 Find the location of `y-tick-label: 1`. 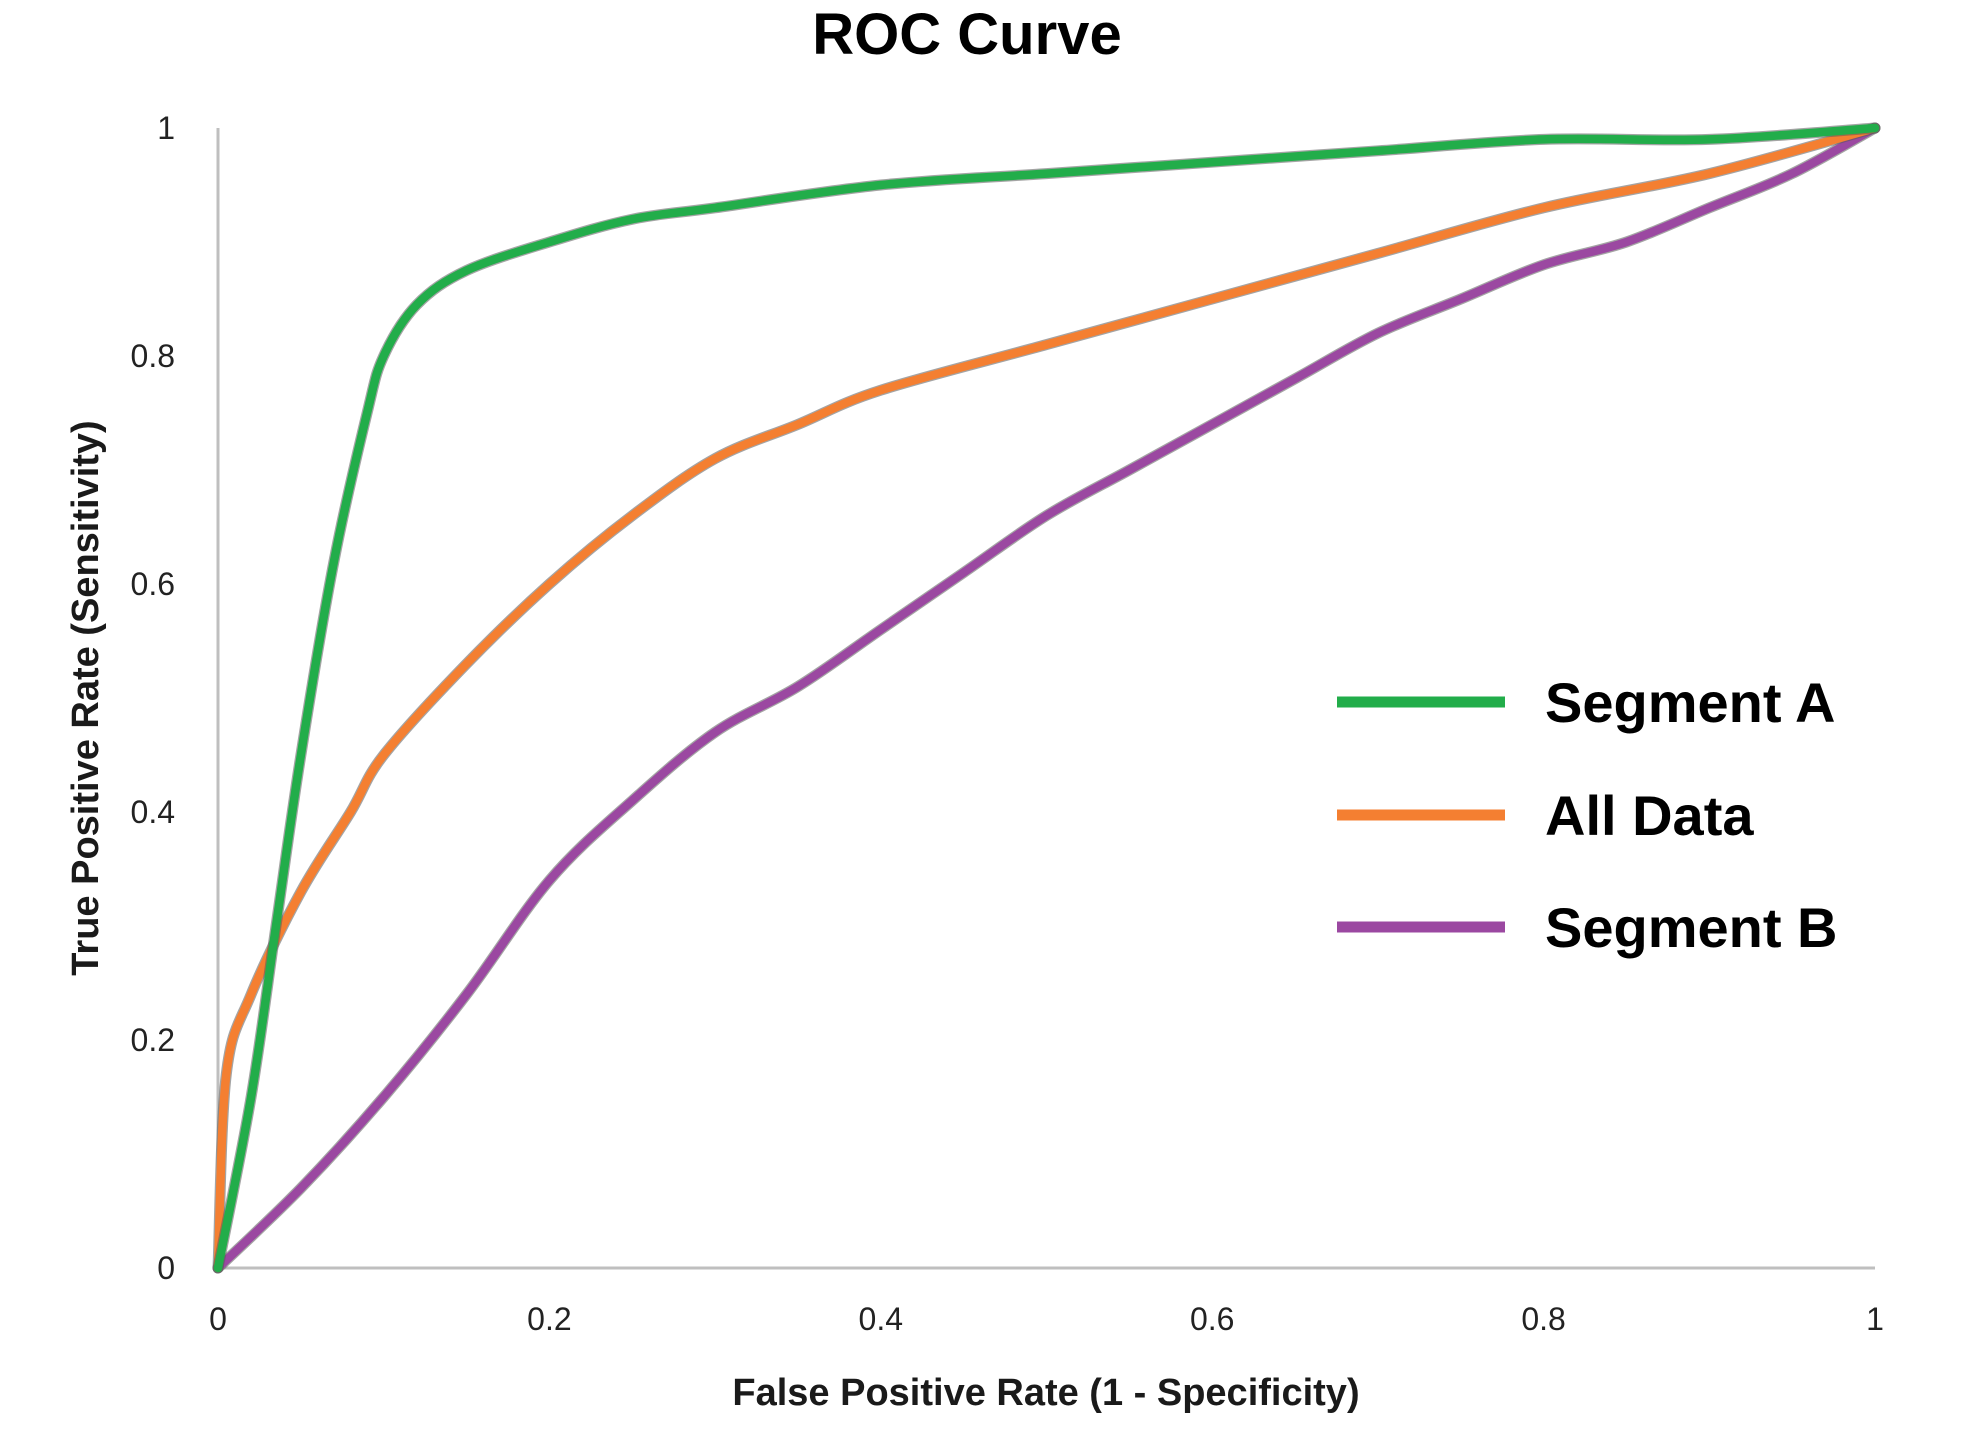

y-tick-label: 1 is located at coordinates (166, 128).